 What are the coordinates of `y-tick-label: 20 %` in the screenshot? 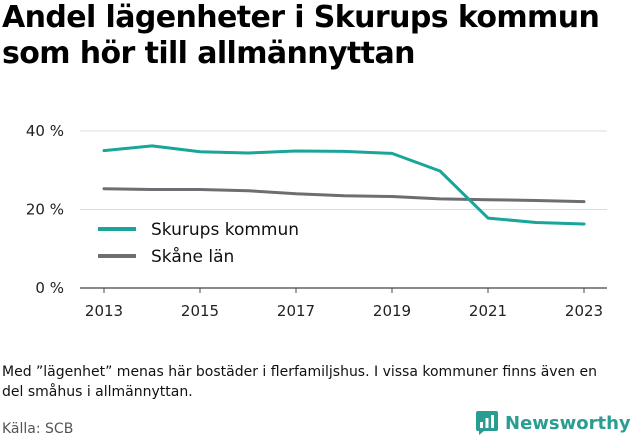 It's located at (45, 210).